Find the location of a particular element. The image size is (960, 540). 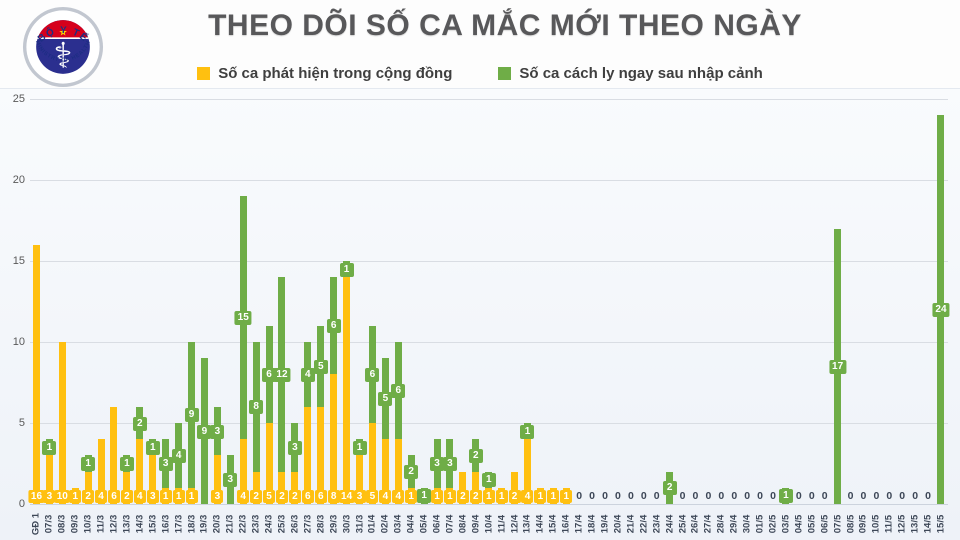

x-axis-label-cell: 26/3 is located at coordinates (294, 523).